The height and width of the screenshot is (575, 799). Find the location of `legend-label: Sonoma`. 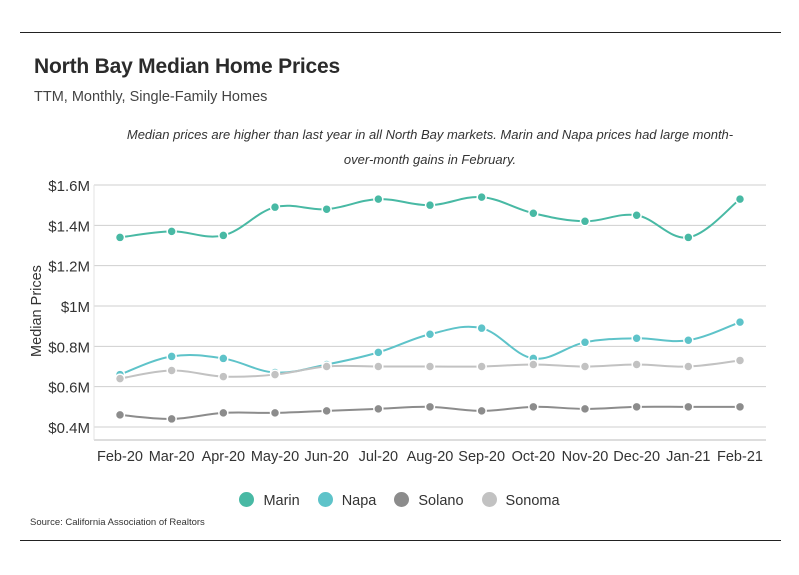

legend-label: Sonoma is located at coordinates (532, 501).